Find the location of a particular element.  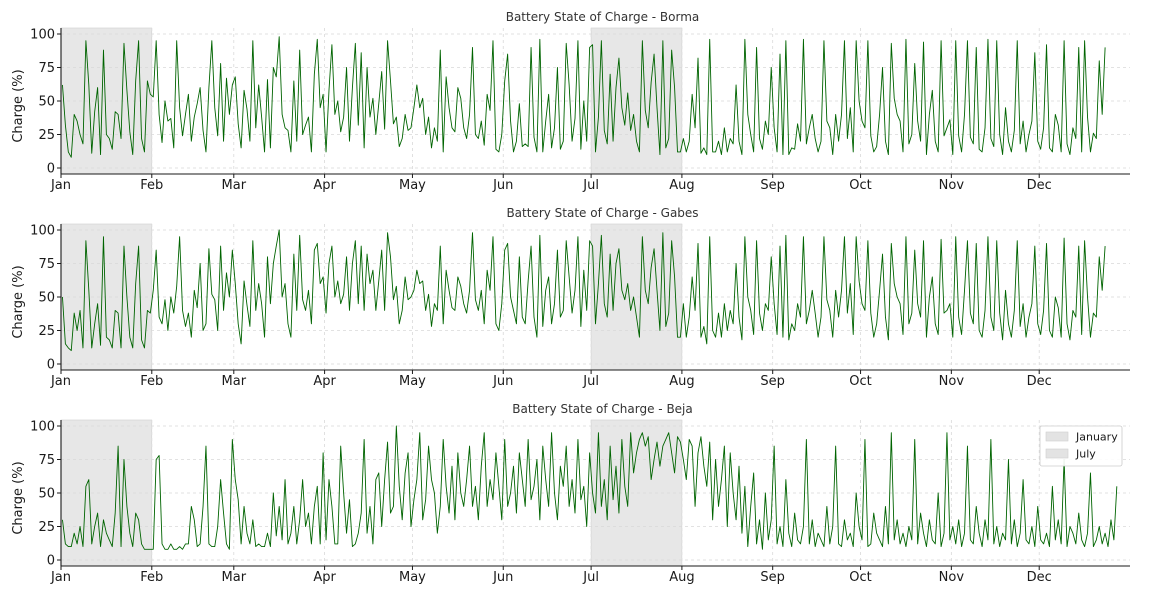

chart-title: Battery State of Charge - Borma is located at coordinates (603, 17).